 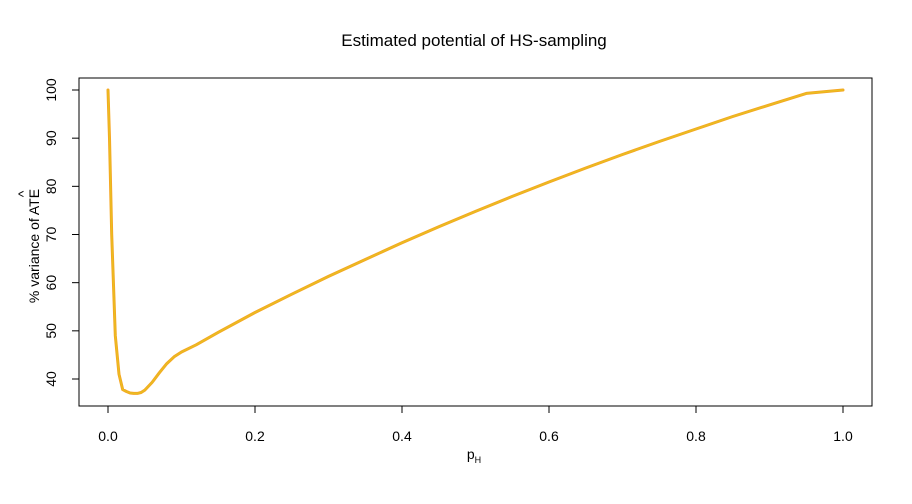 What do you see at coordinates (255, 436) in the screenshot?
I see `x-tick-label: 0.2` at bounding box center [255, 436].